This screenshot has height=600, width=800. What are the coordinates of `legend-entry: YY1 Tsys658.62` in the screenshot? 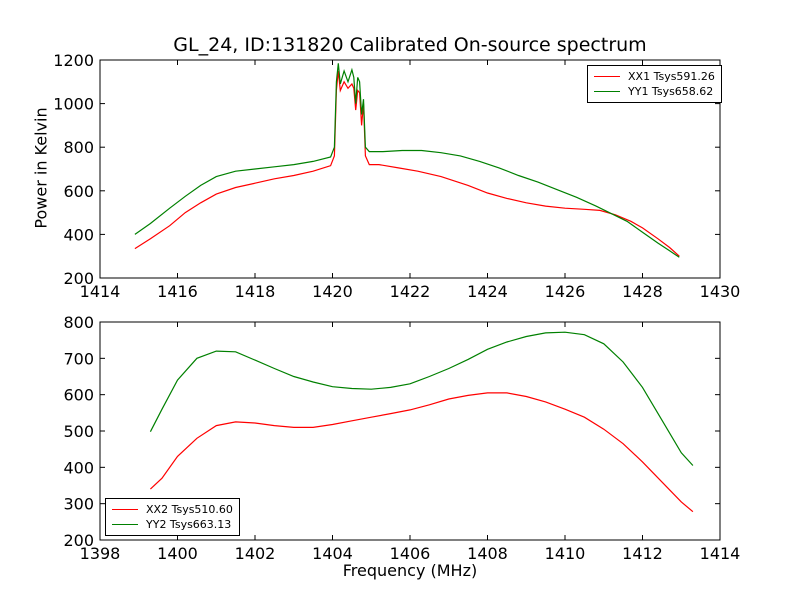 It's located at (654, 91).